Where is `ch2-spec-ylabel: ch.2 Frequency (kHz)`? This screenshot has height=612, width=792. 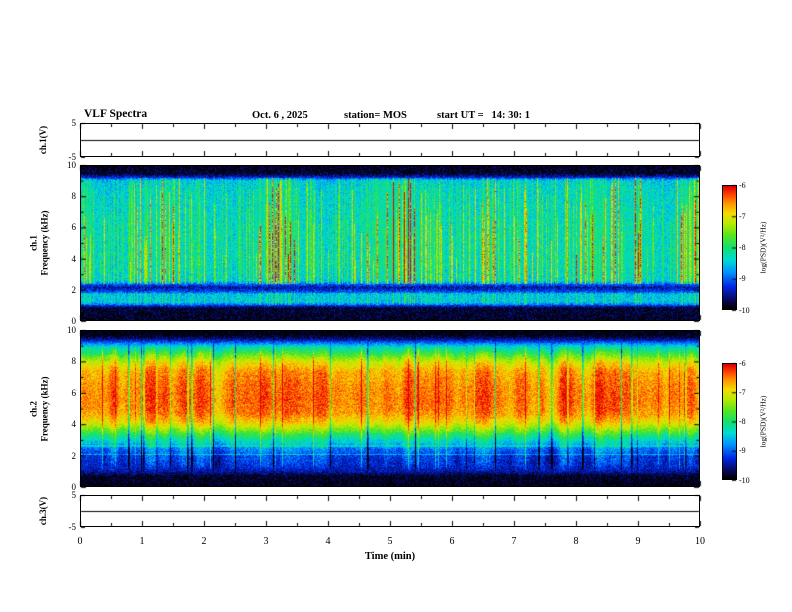 ch2-spec-ylabel: ch.2 Frequency (kHz) is located at coordinates (40, 408).